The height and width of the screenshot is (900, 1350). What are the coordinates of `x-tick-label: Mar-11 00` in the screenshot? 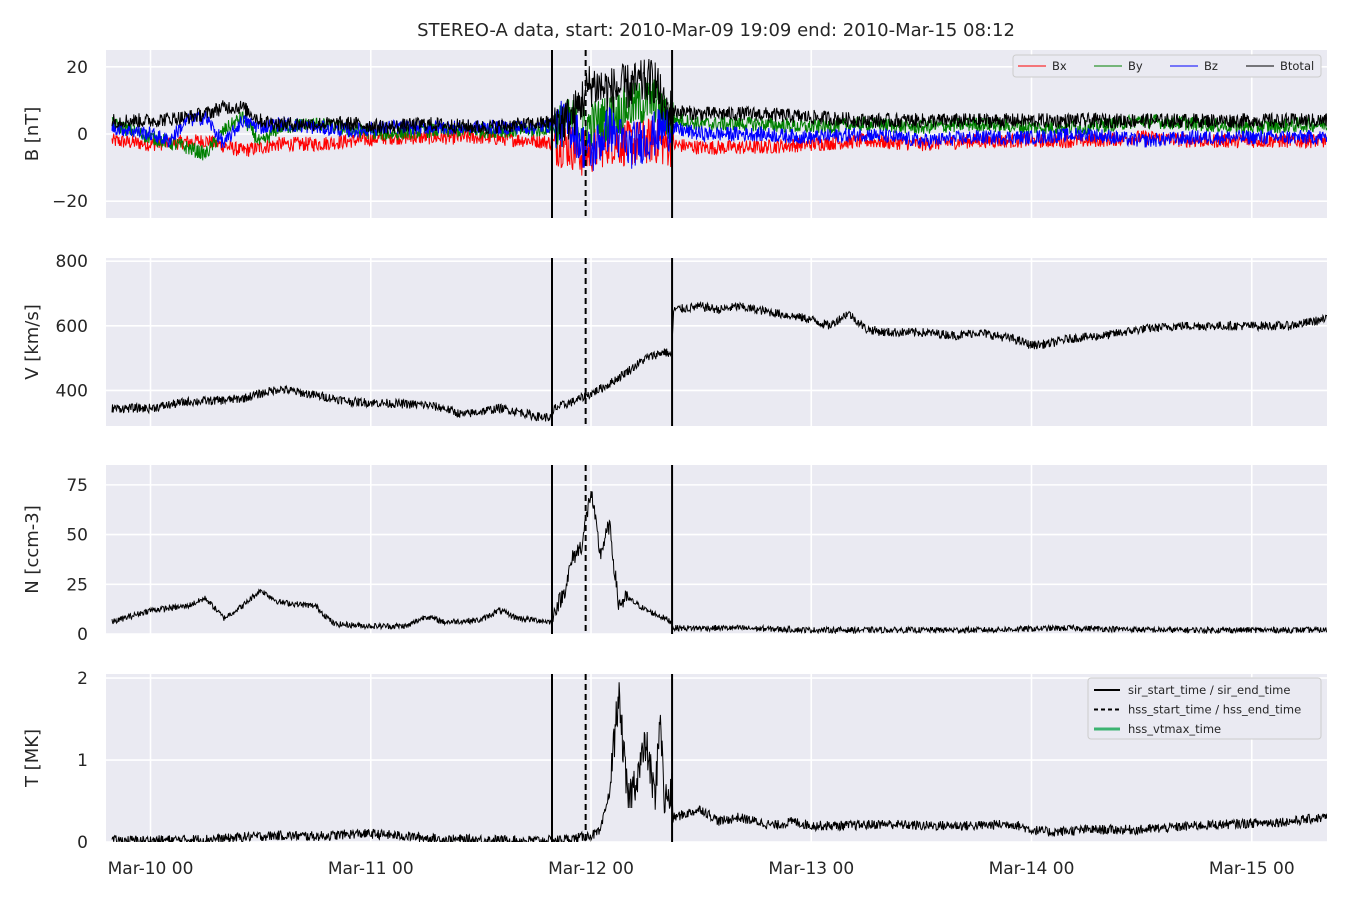 It's located at (371, 869).